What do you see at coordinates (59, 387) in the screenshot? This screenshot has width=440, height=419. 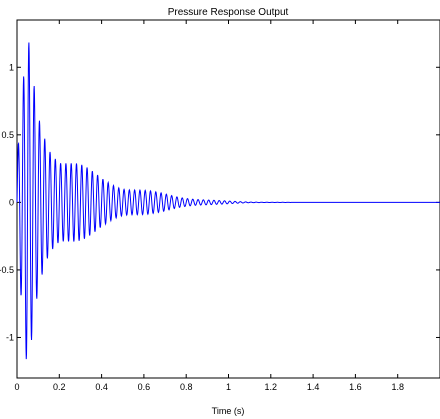 I see `x-tick-label: 0.2` at bounding box center [59, 387].